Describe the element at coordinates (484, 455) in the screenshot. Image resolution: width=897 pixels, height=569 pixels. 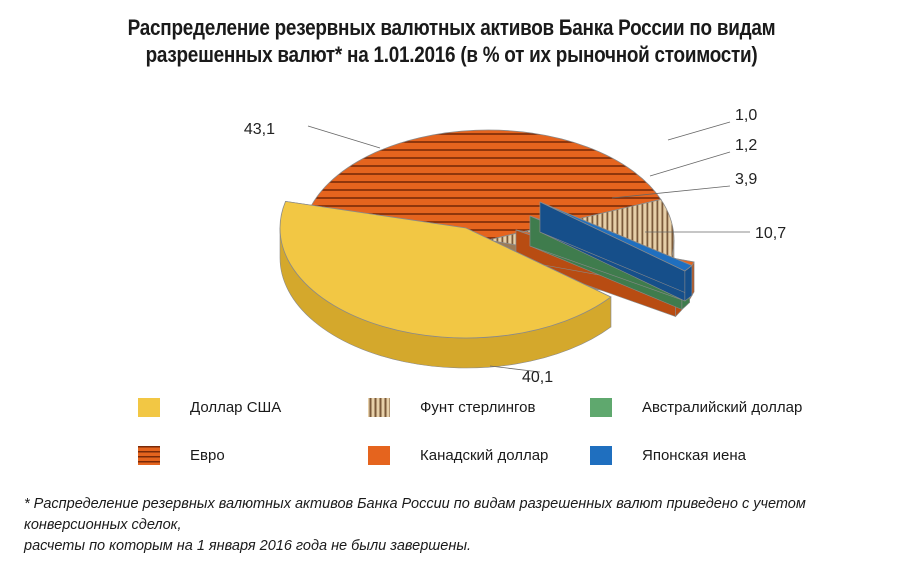
I see `legend-label-cad: Канадский доллар` at that location.